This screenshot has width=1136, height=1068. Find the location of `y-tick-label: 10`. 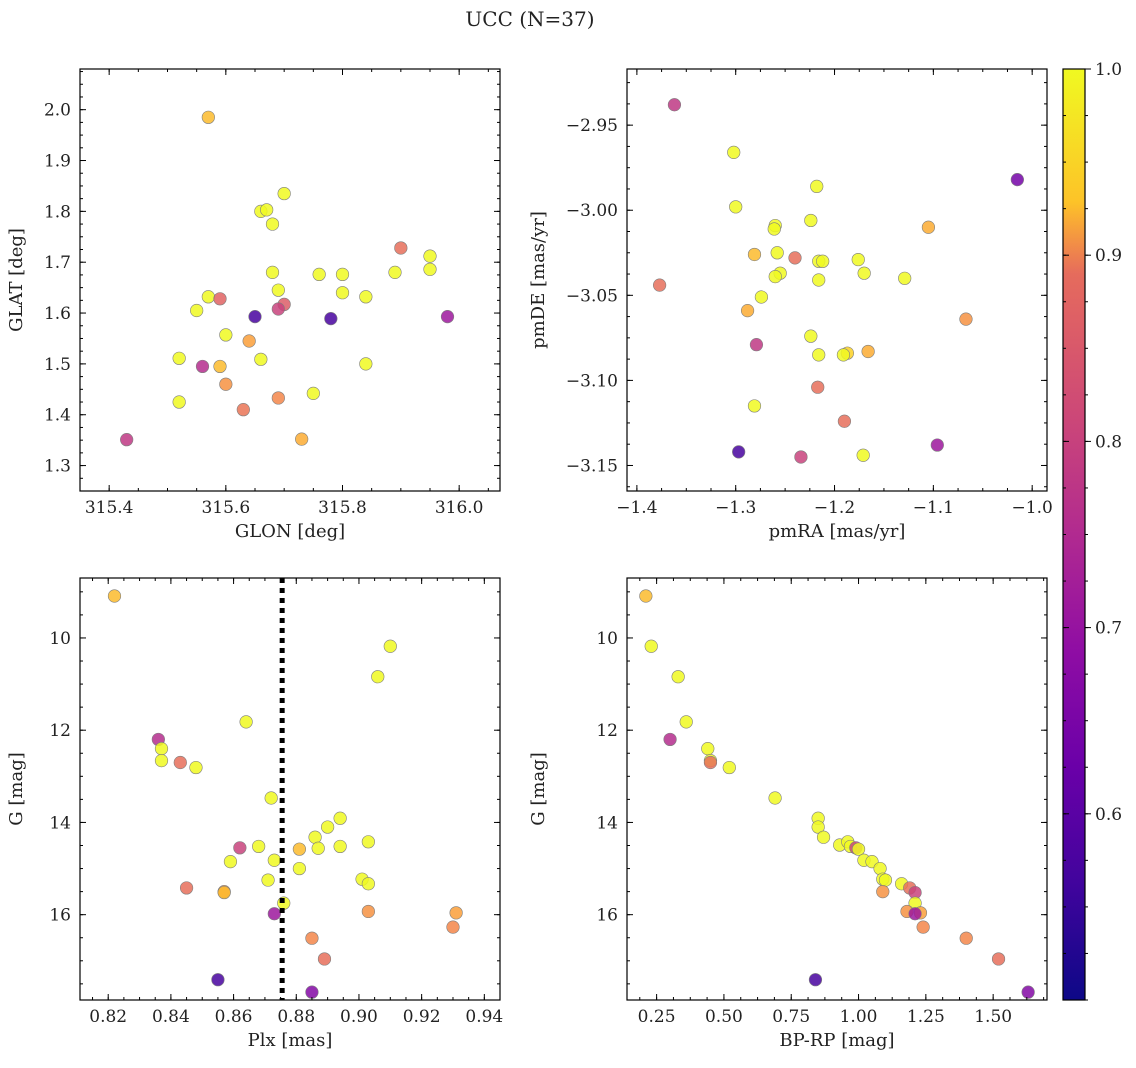

y-tick-label: 10 is located at coordinates (607, 639).